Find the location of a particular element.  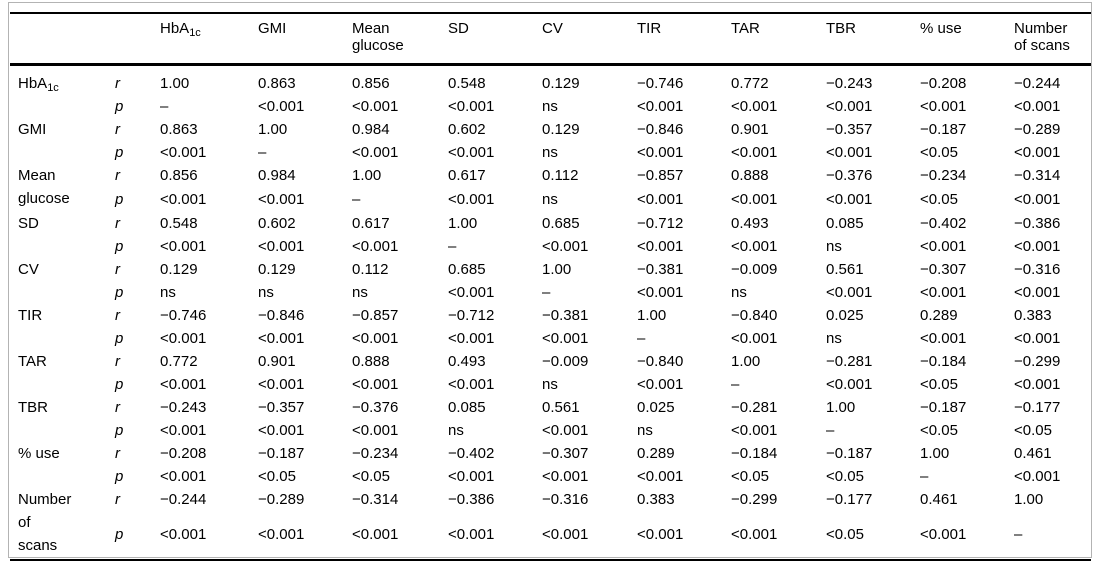

p-value-pct-use-vs-tar: <0.05 is located at coordinates (750, 476).